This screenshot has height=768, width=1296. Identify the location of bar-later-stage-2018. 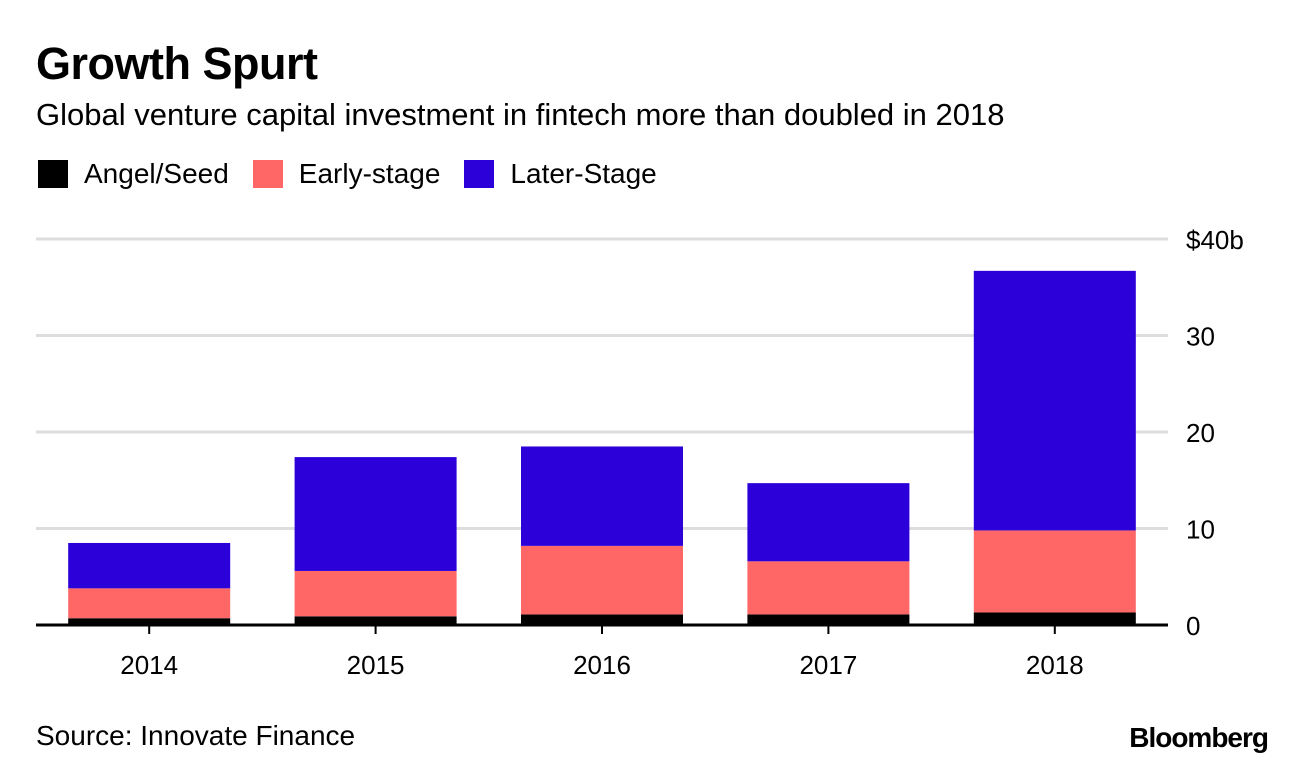
(1054, 400).